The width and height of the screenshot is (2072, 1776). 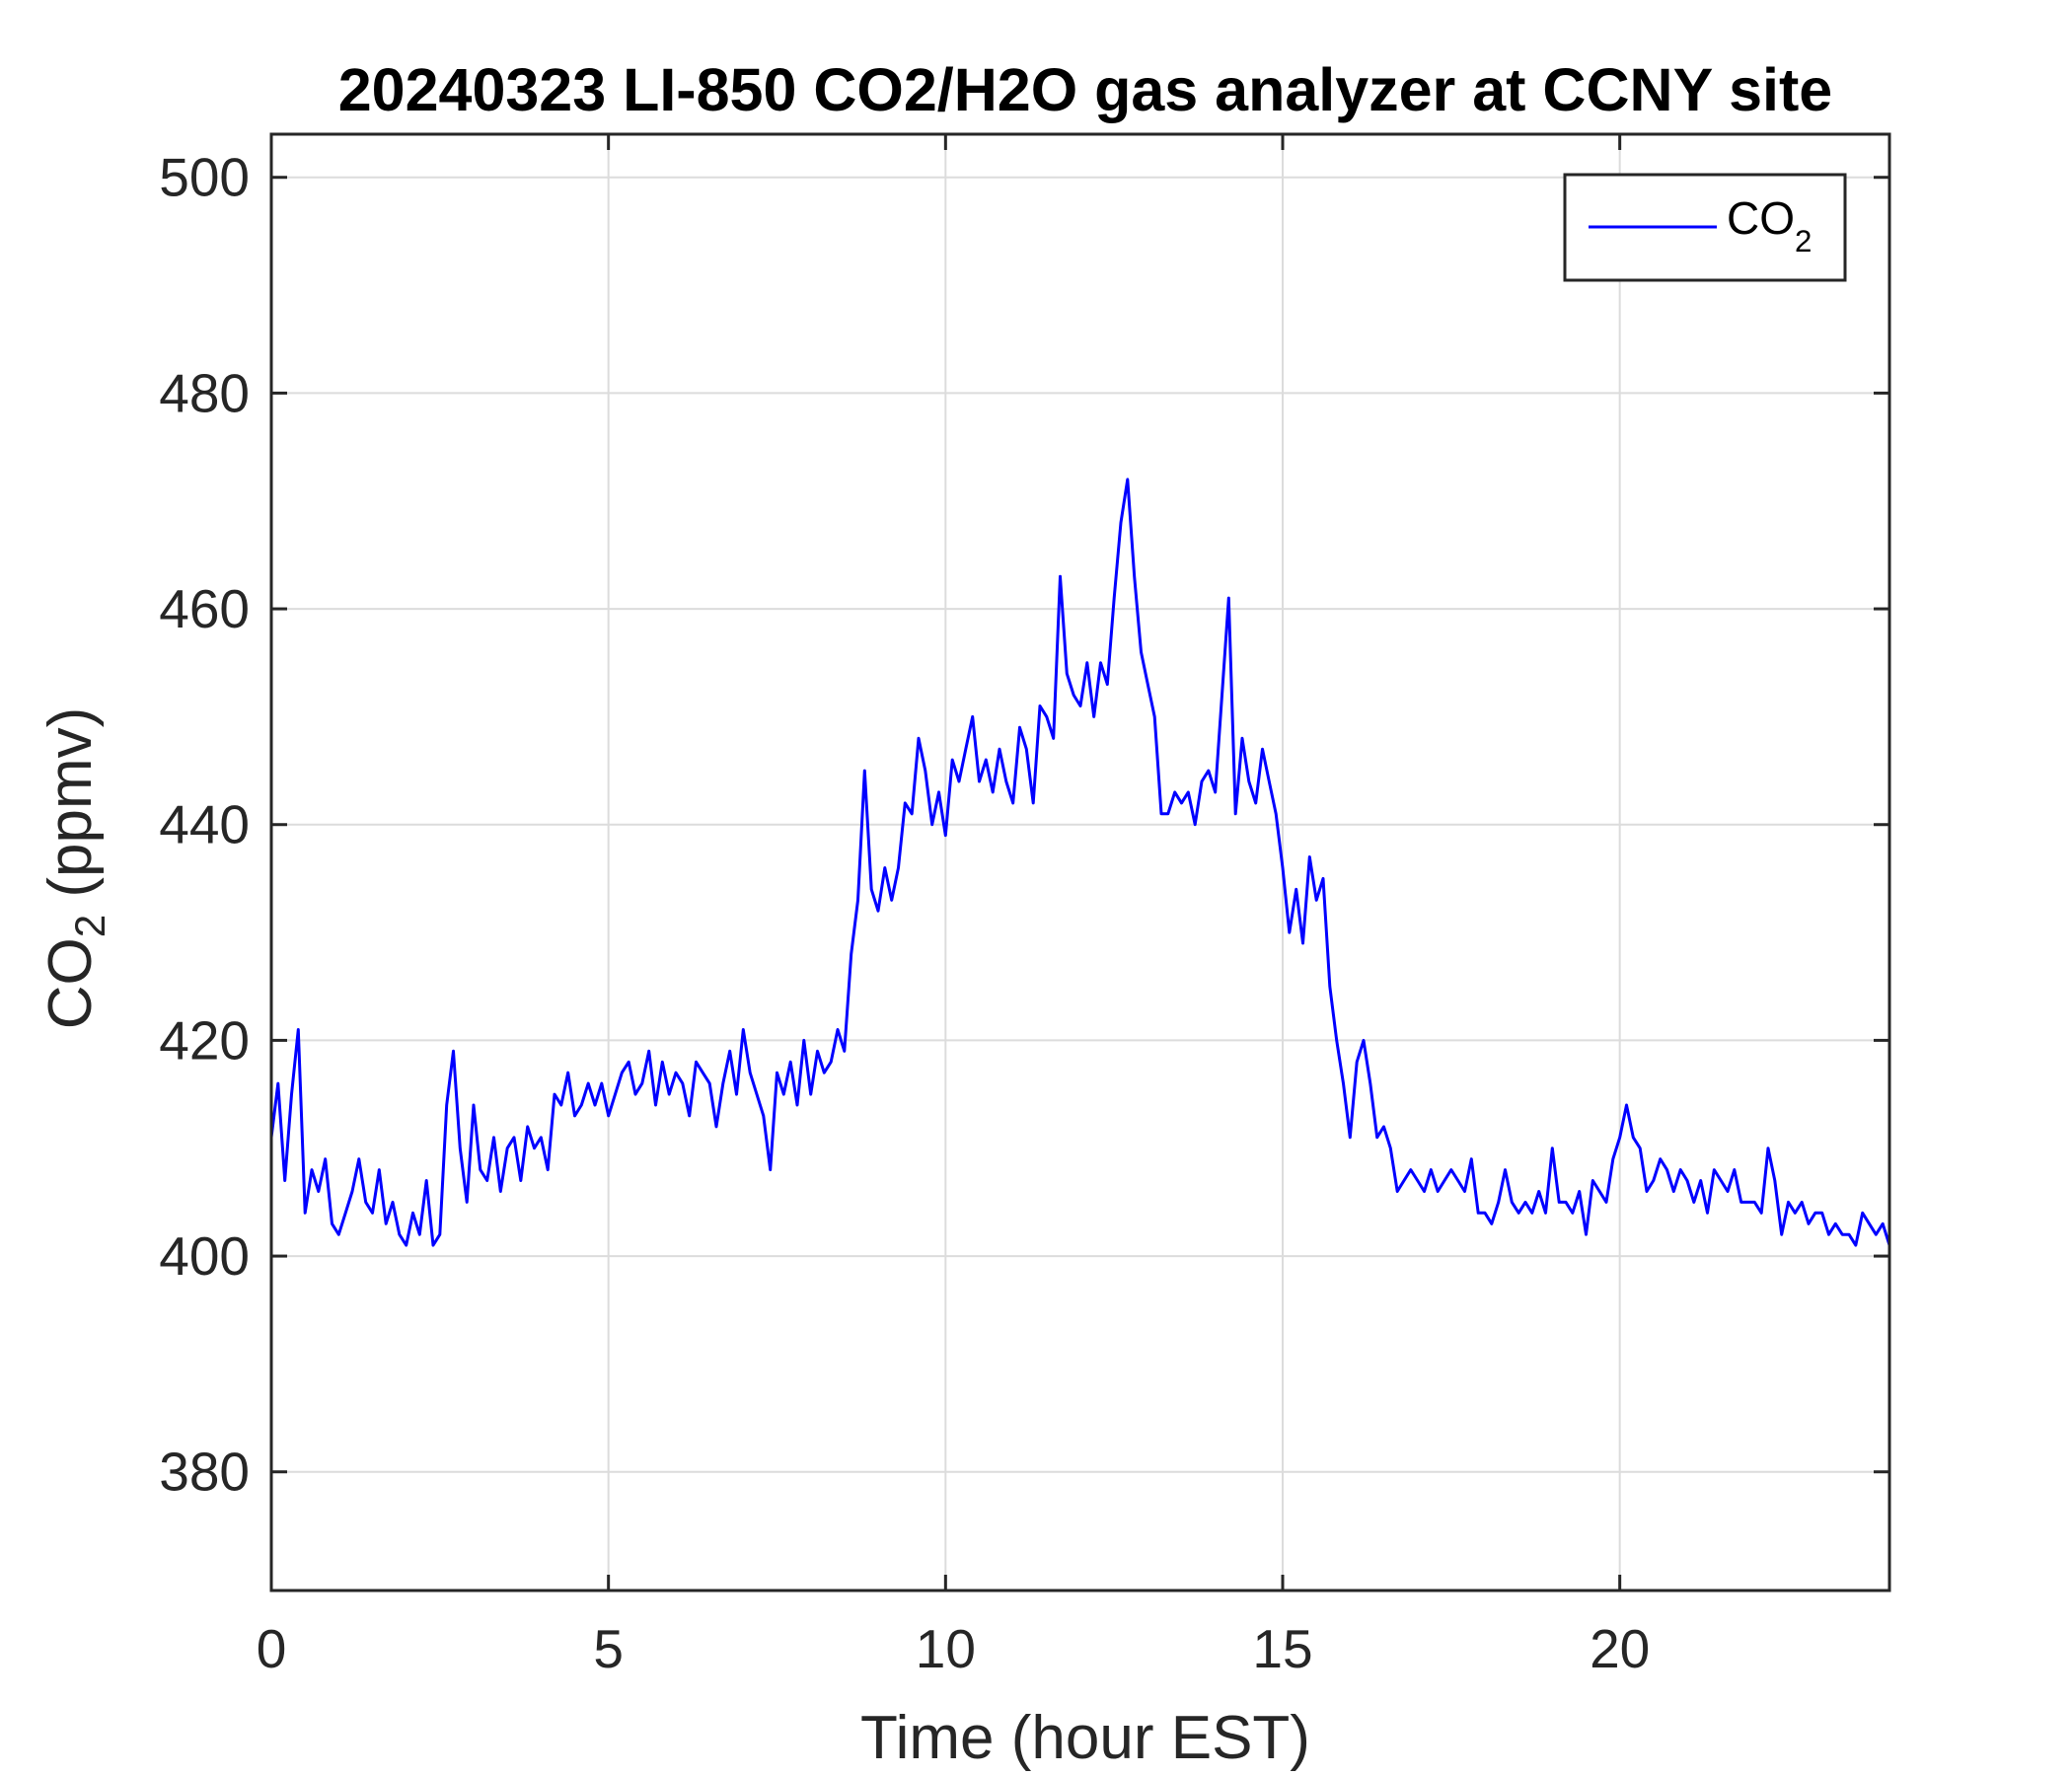 I want to click on y-tick-label: 440, so click(x=205, y=825).